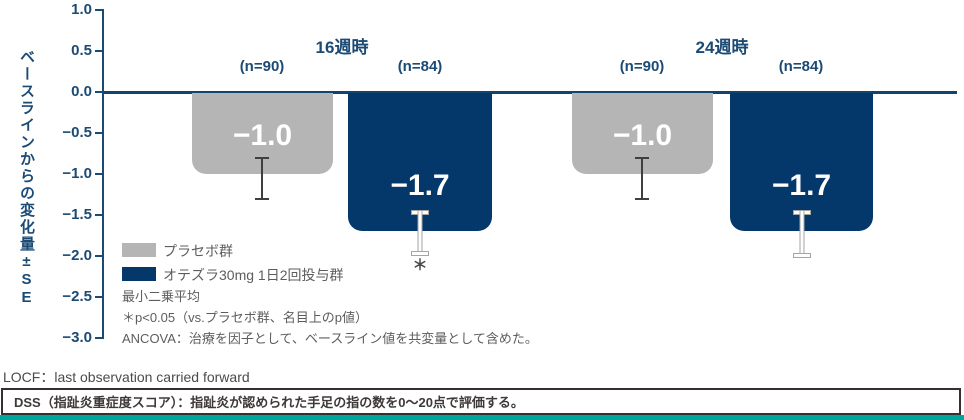 This screenshot has width=964, height=420. I want to click on error-bar-week24-placebo, so click(642, 178).